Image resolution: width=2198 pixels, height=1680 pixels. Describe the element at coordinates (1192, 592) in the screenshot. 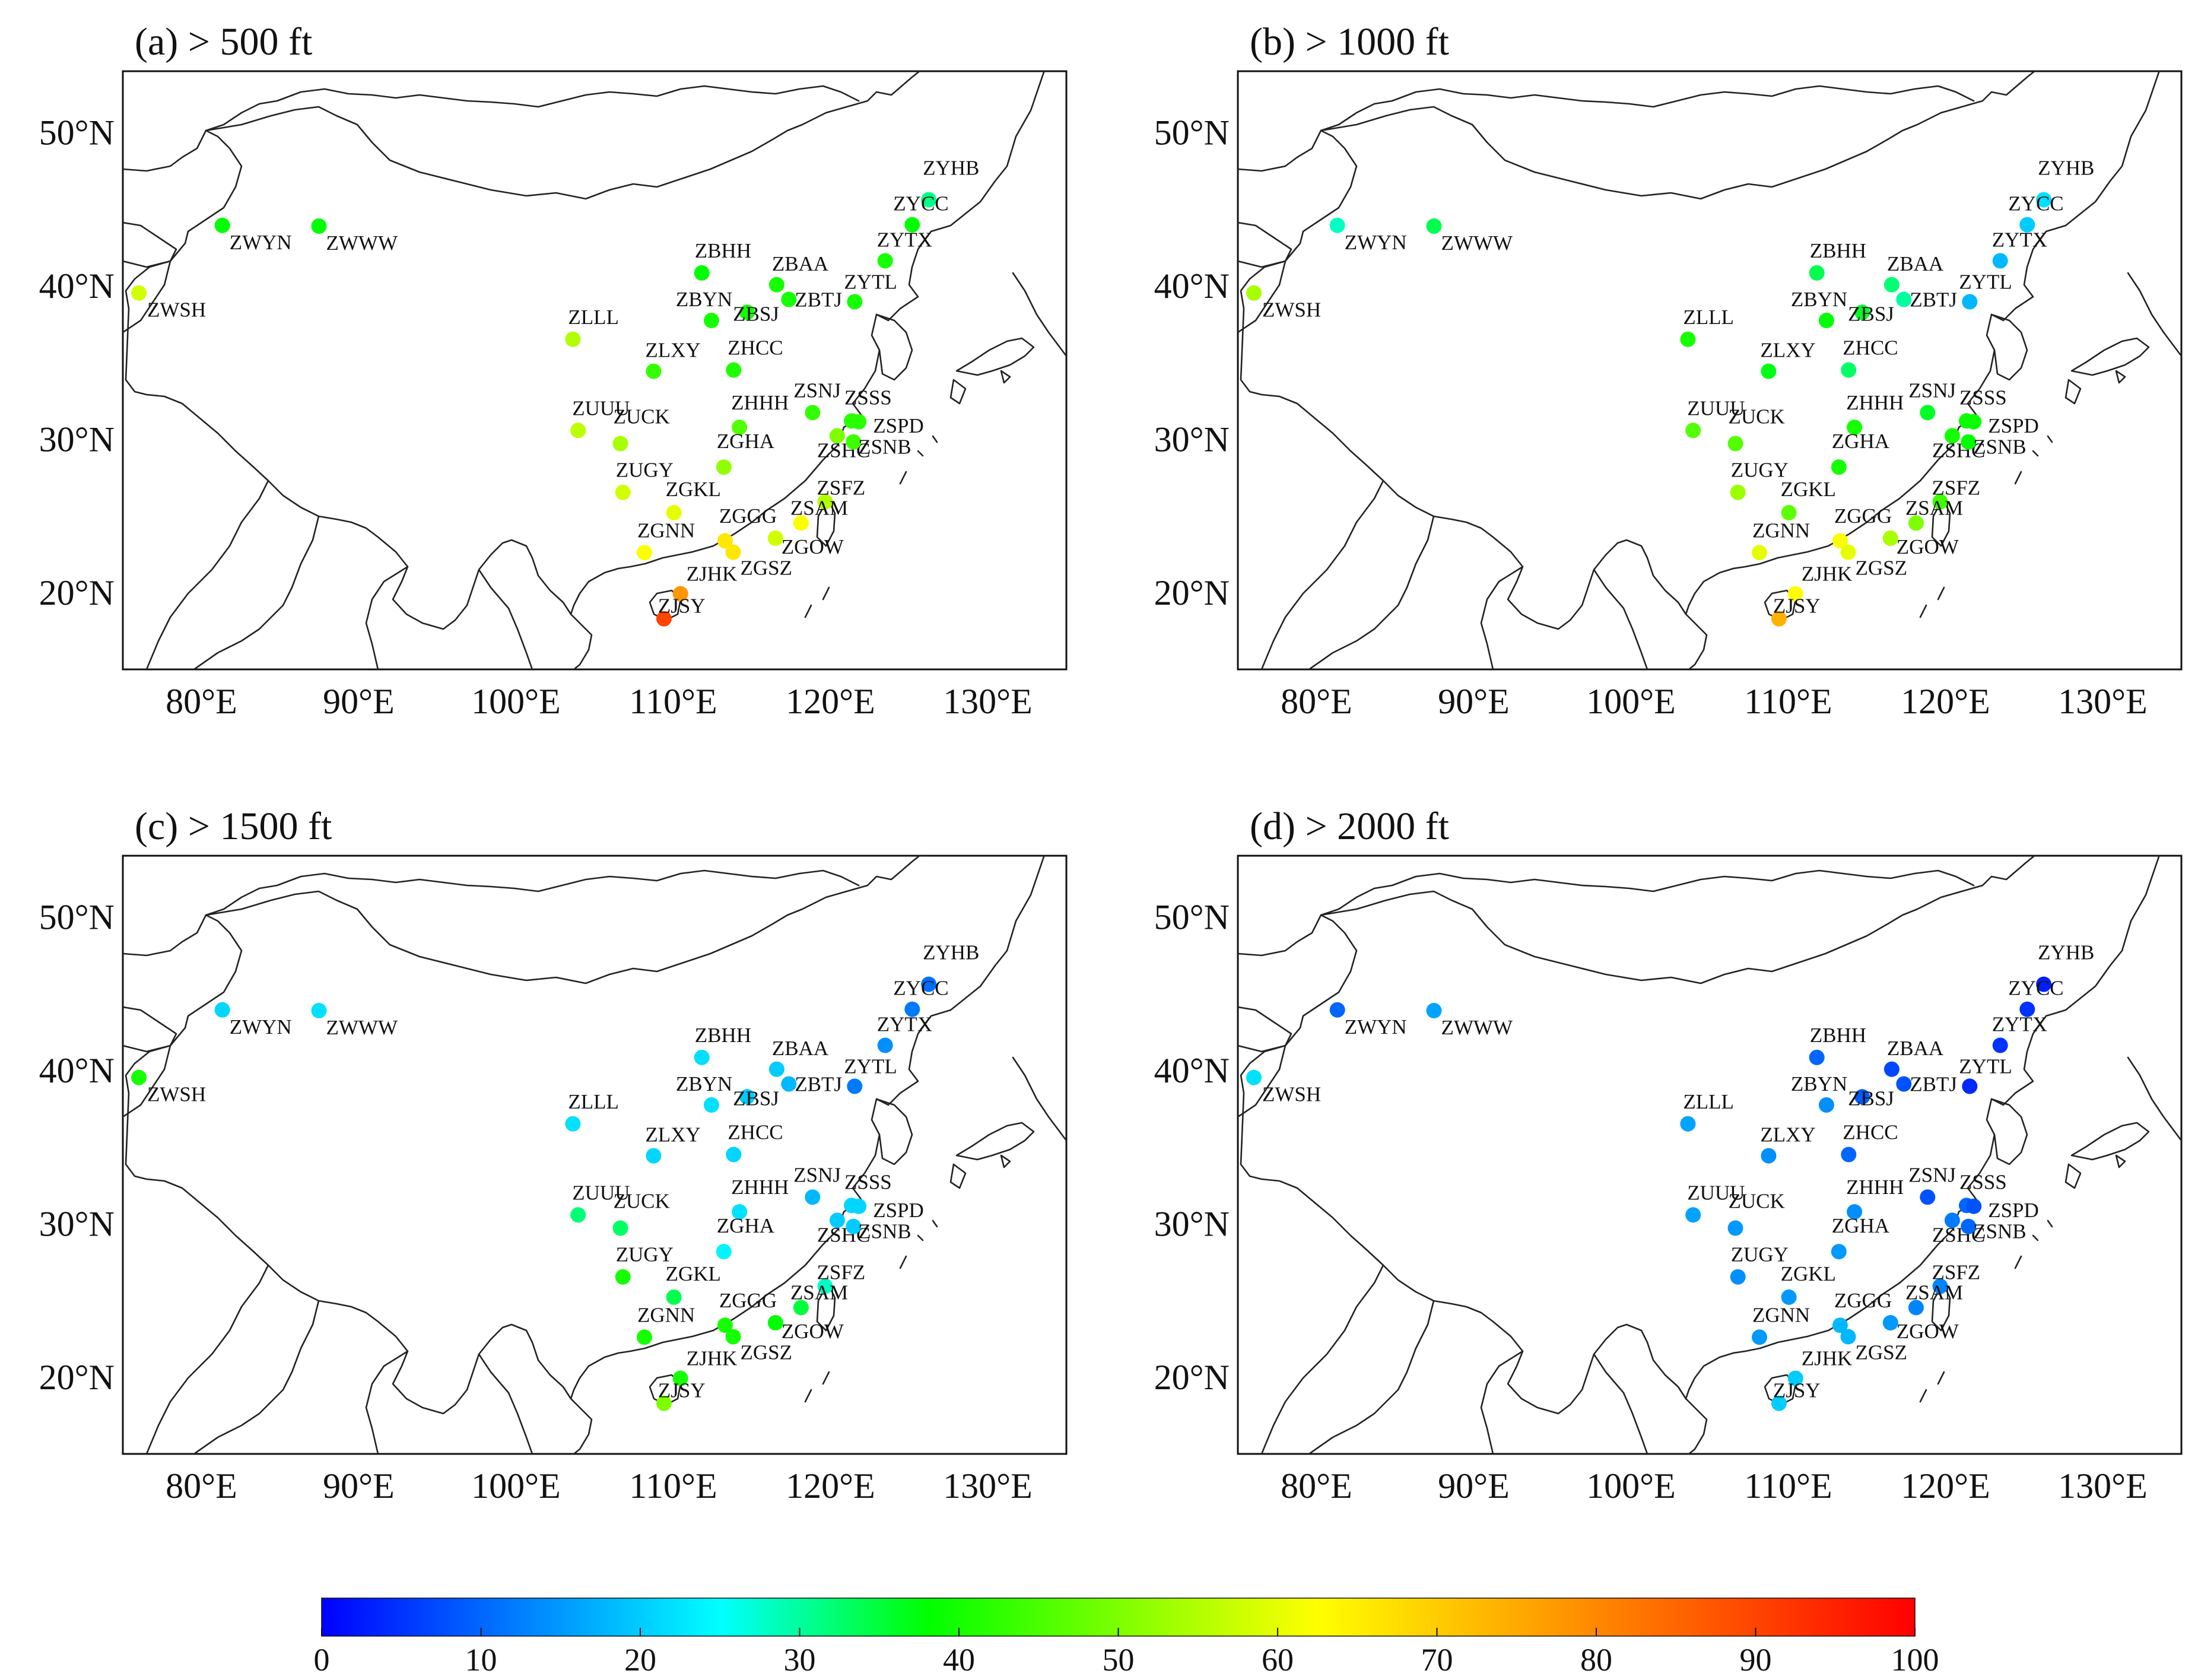

I see `lat-tick-label: 20°N` at that location.